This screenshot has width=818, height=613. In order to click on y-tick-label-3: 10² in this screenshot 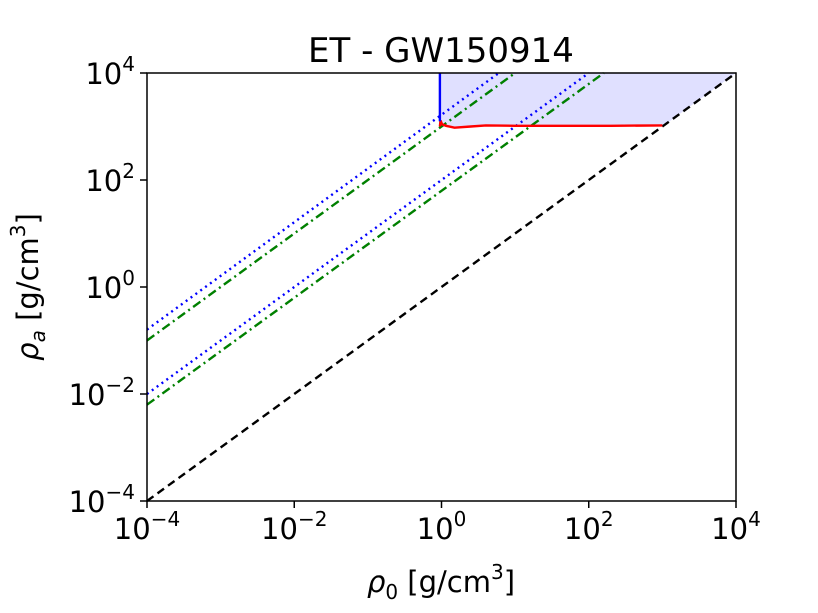, I will do `click(110, 178)`.